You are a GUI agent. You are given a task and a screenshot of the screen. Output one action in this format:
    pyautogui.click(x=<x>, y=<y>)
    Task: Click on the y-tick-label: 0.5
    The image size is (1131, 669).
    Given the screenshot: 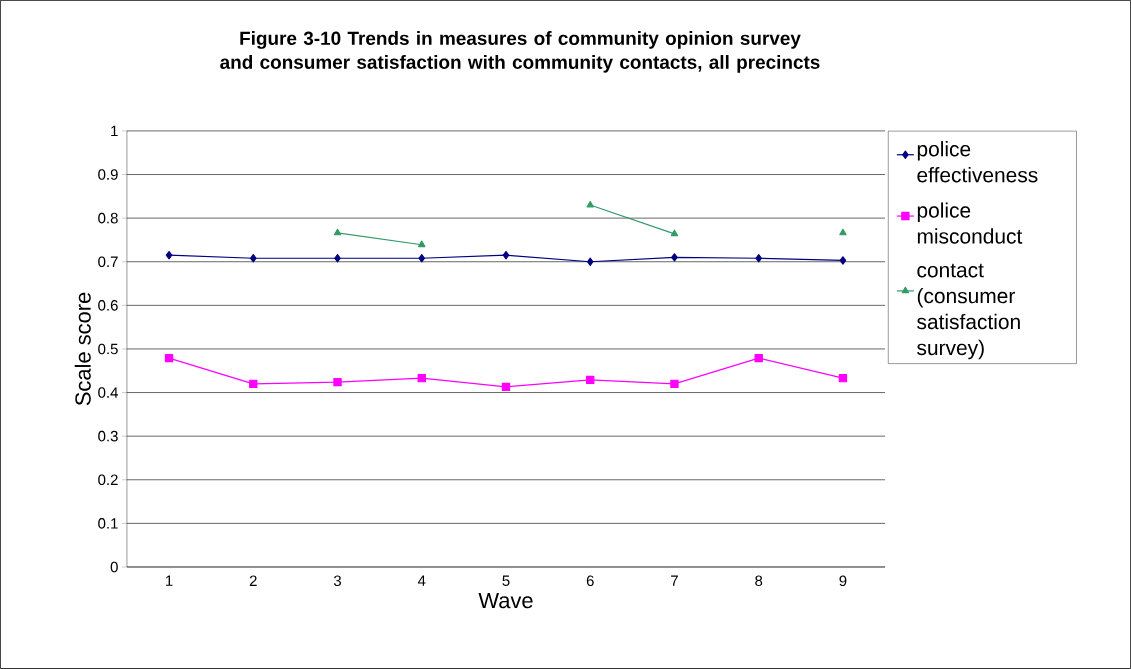 What is the action you would take?
    pyautogui.click(x=108, y=349)
    